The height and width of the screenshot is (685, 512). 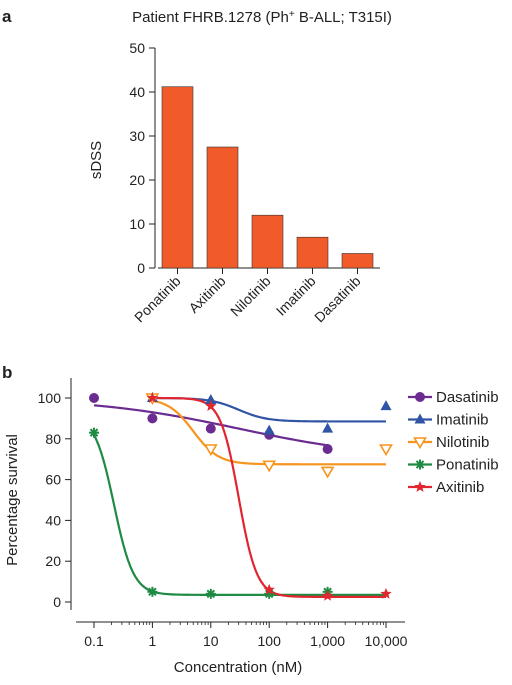 What do you see at coordinates (57, 602) in the screenshot?
I see `dose-y-tick-label: 0` at bounding box center [57, 602].